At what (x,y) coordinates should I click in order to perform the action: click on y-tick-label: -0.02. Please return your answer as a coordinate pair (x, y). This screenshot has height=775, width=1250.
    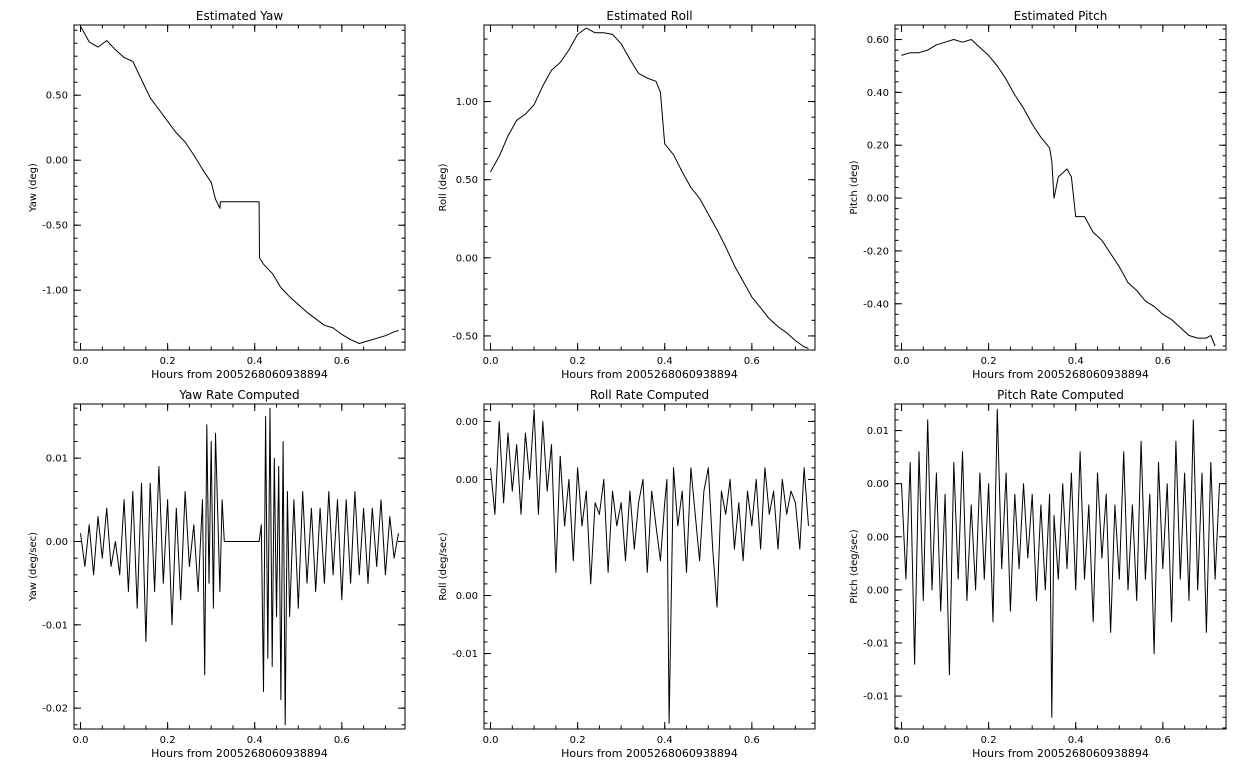
    Looking at the image, I should click on (55, 709).